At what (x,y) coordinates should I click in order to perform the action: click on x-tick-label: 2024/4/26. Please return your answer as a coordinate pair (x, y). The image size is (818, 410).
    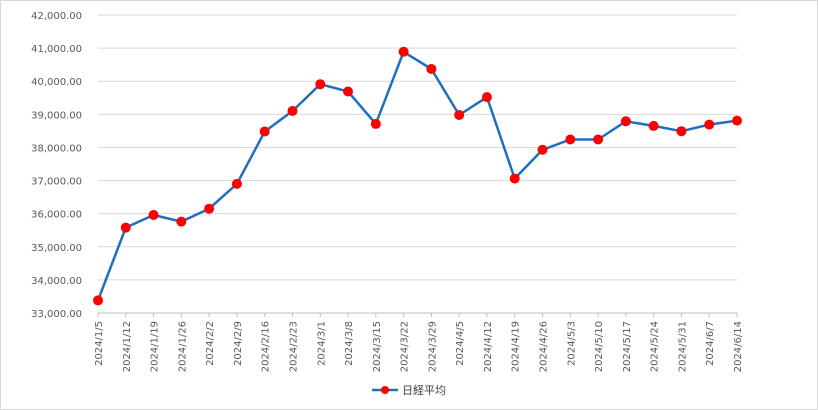
    Looking at the image, I should click on (544, 346).